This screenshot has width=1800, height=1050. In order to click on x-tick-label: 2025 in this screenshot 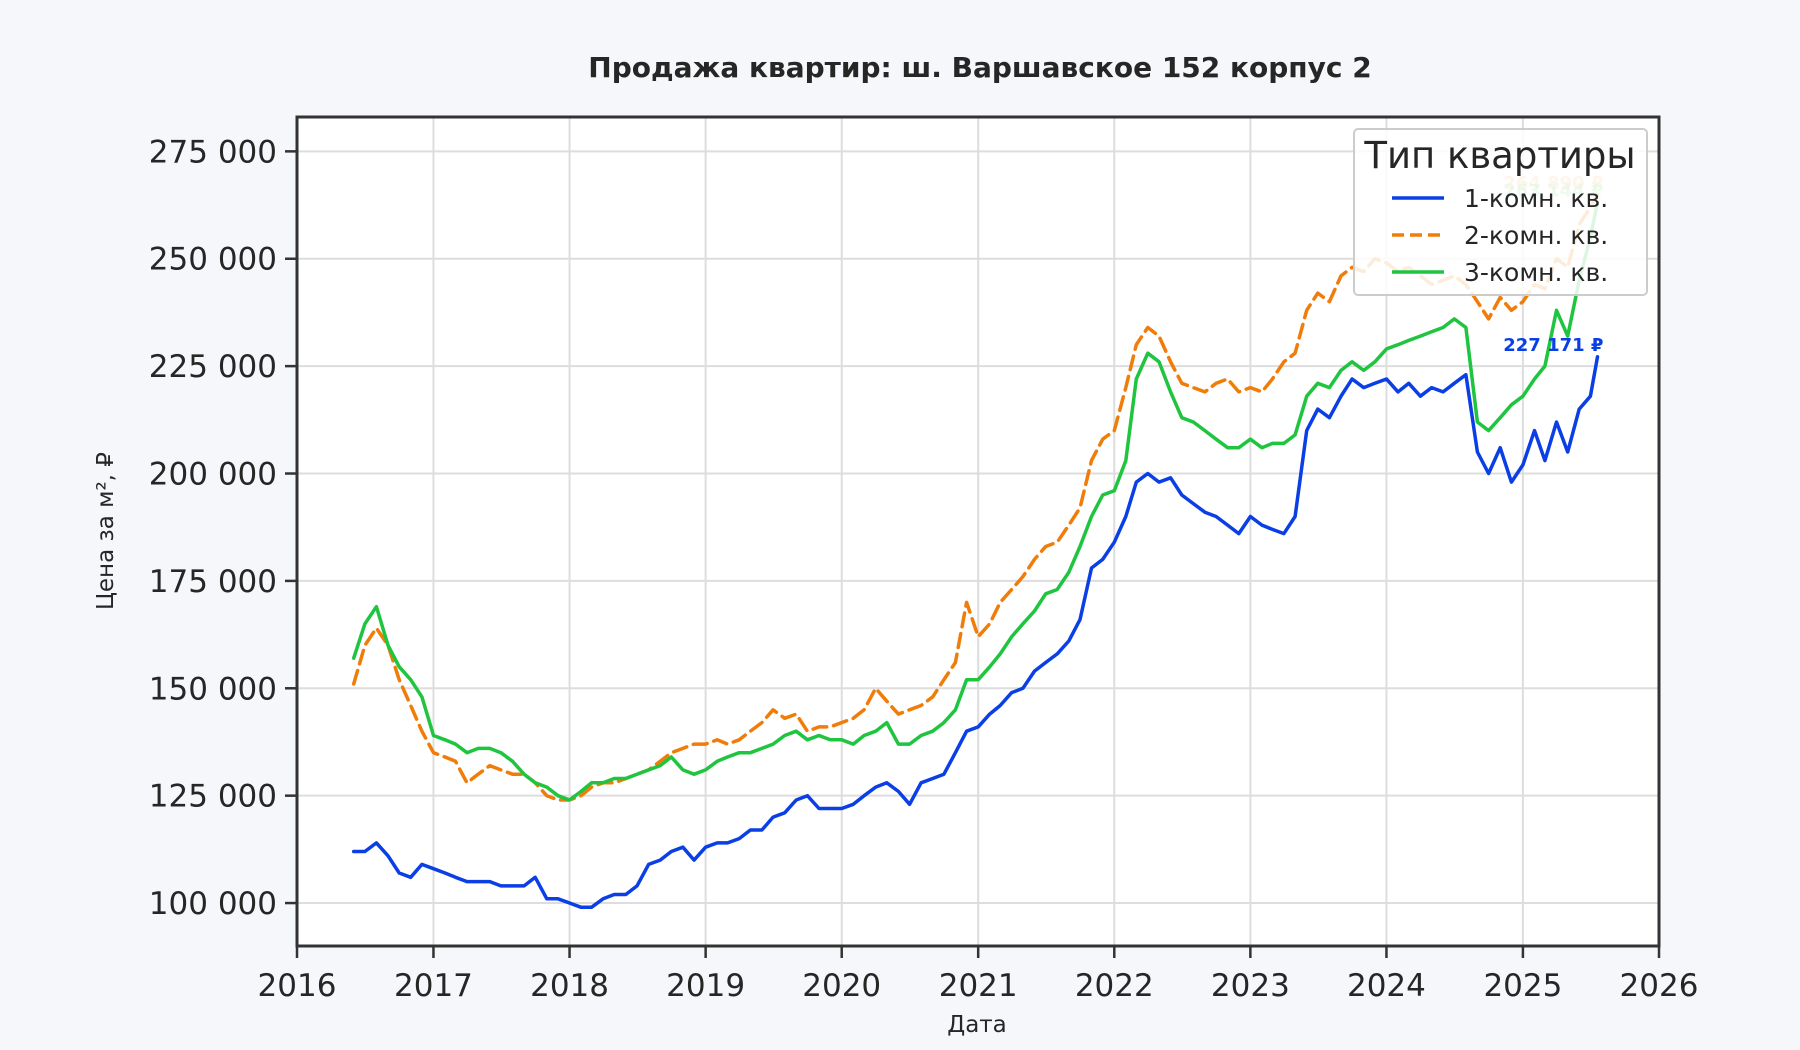, I will do `click(1522, 986)`.